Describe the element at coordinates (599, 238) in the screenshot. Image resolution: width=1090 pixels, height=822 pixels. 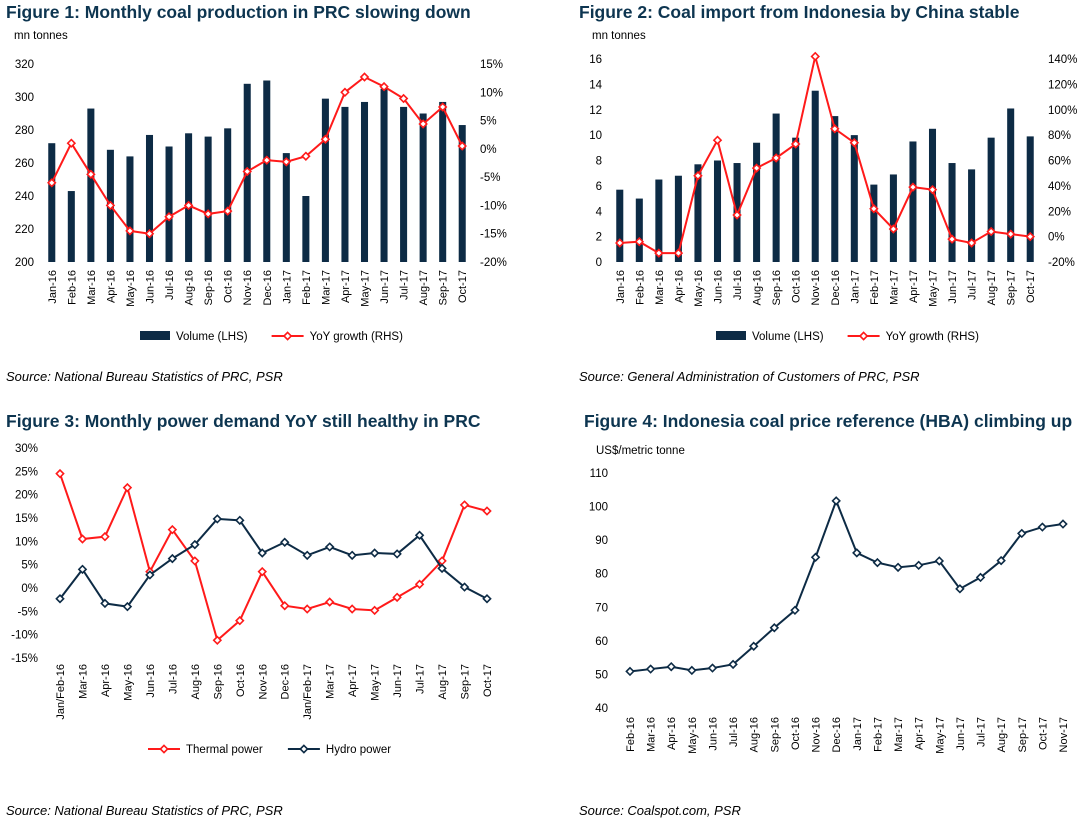
I see `left-axis-tick-label: 2` at that location.